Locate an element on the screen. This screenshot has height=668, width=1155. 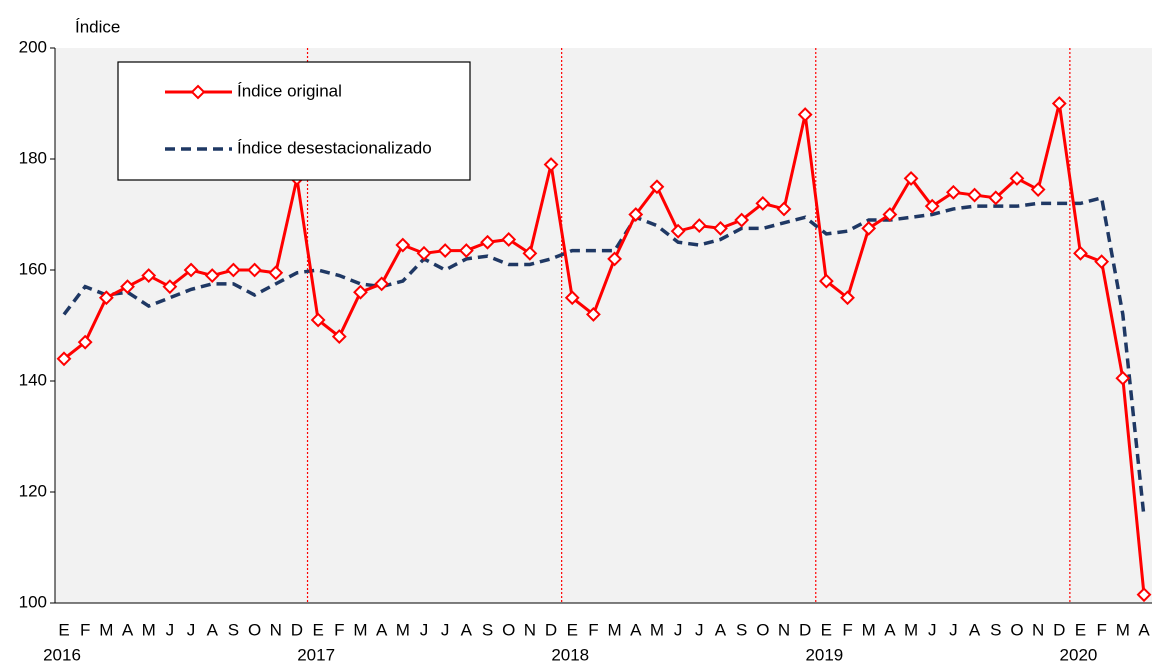
year-label: 2020 is located at coordinates (1079, 654).